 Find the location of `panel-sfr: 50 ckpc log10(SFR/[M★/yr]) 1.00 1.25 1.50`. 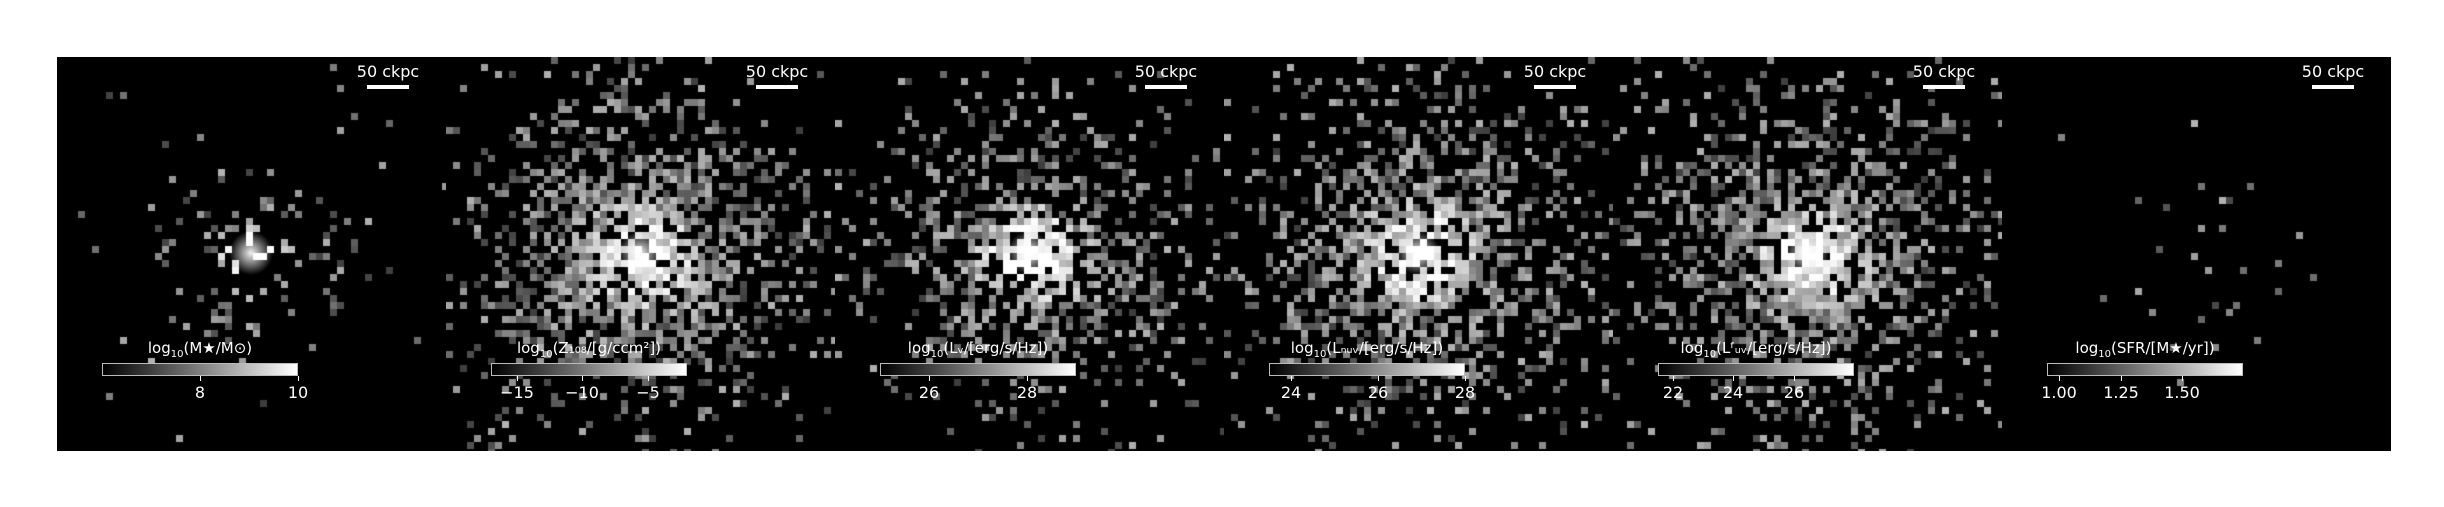

panel-sfr: 50 ckpc log10(SFR/[M★/yr]) 1.00 1.25 1.50 is located at coordinates (2196, 254).